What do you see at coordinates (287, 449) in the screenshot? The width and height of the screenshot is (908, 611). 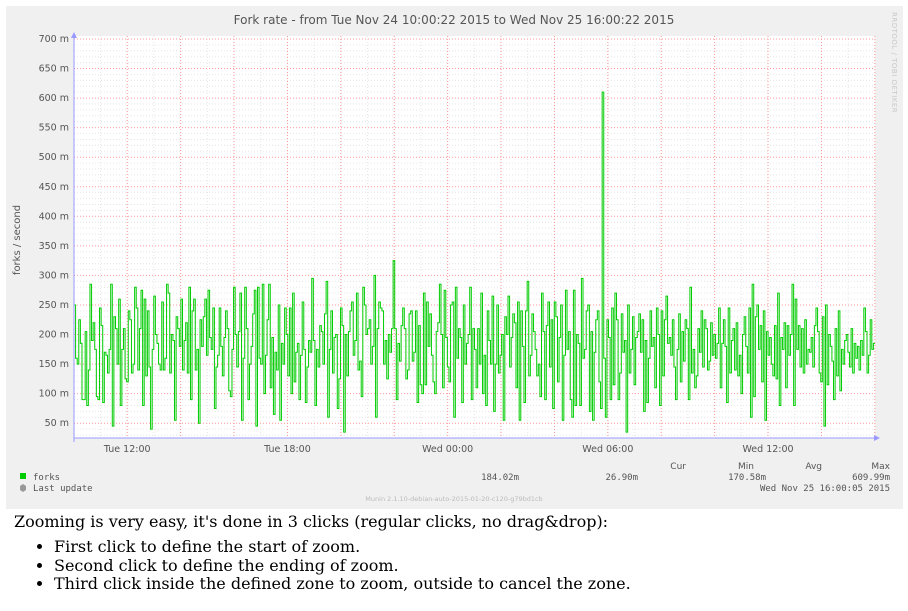 I see `x-tick-label: Tue 18:00` at bounding box center [287, 449].